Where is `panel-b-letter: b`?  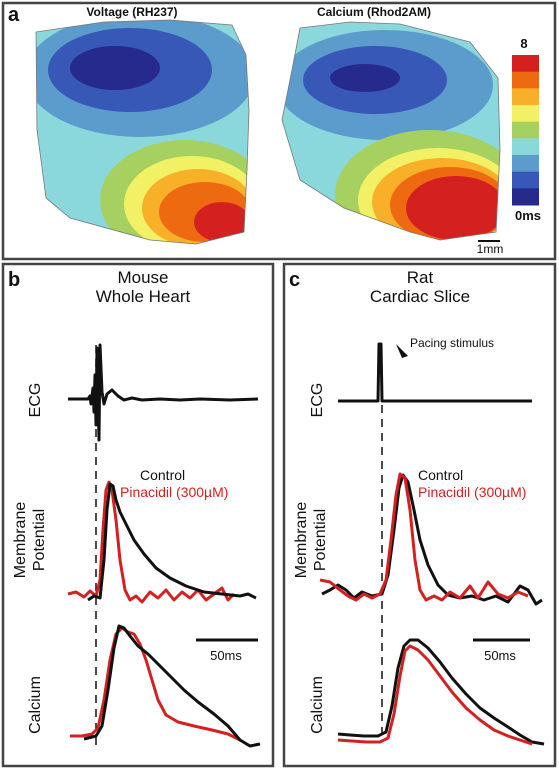 panel-b-letter: b is located at coordinates (14, 280).